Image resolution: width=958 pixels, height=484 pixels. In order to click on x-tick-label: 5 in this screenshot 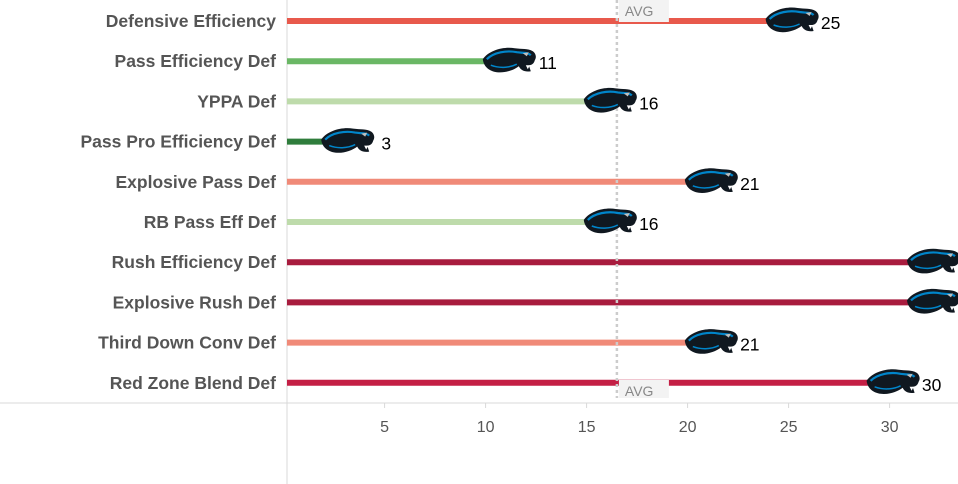, I will do `click(384, 427)`.